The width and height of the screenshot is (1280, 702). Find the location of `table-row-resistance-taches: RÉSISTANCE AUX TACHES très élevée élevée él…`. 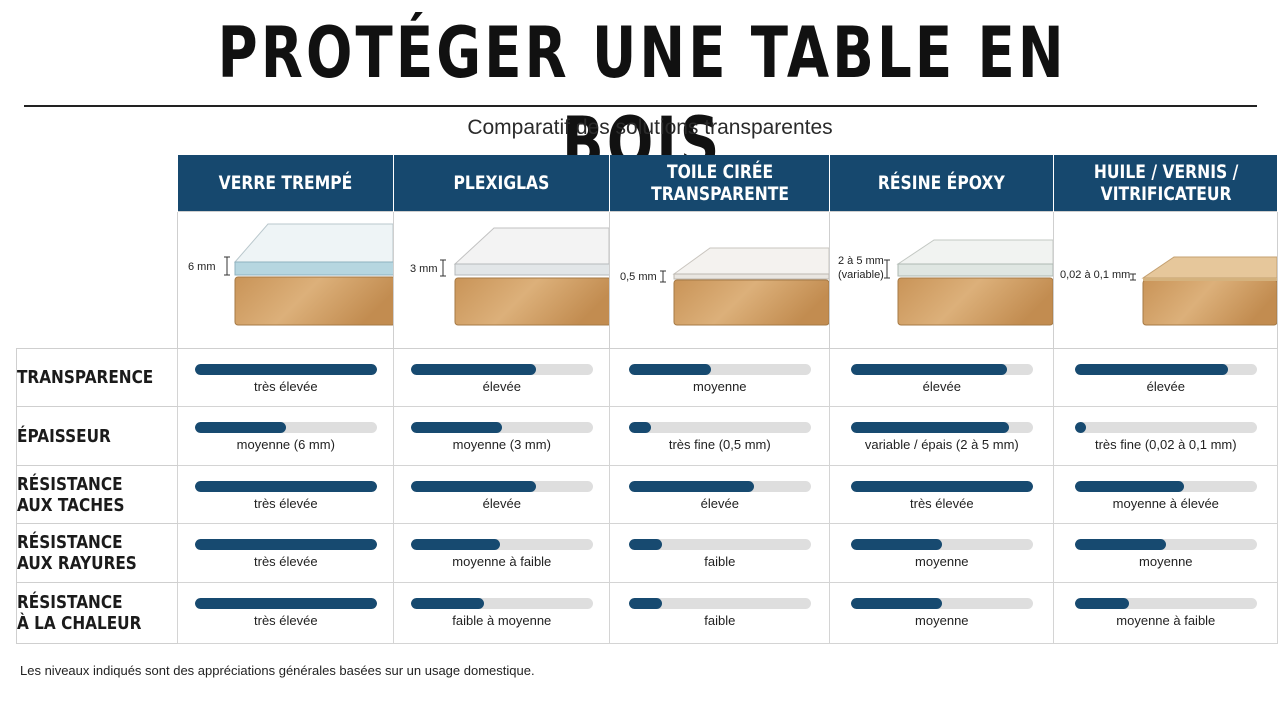

table-row-resistance-taches: RÉSISTANCE AUX TACHES très élevée élevée él… is located at coordinates (647, 494).